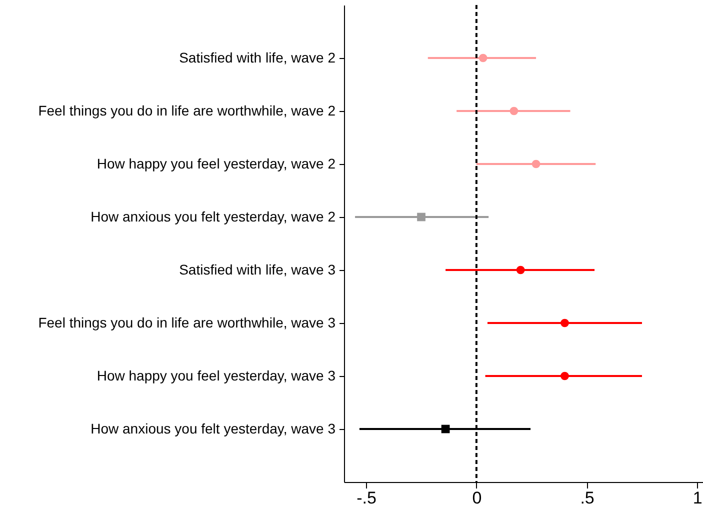 The height and width of the screenshot is (510, 703). I want to click on x-tick-label: 1, so click(697, 498).